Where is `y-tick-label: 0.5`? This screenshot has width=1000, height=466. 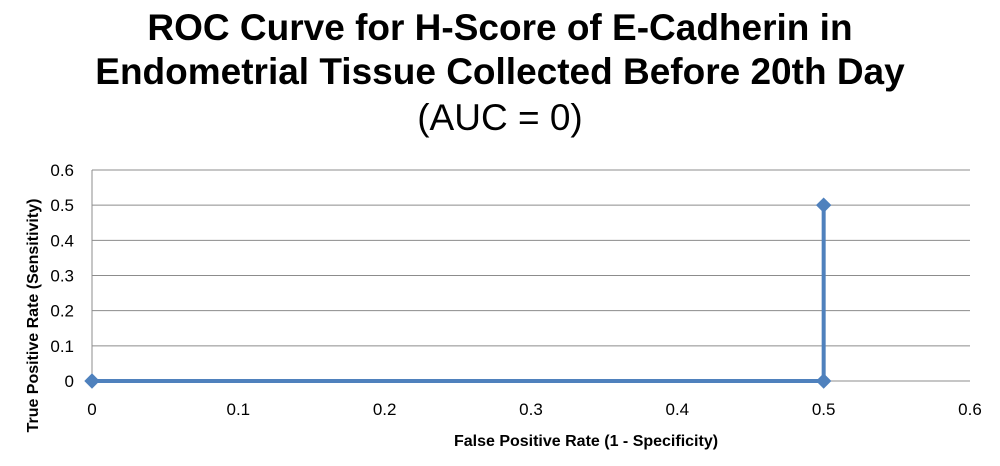
y-tick-label: 0.5 is located at coordinates (62, 205).